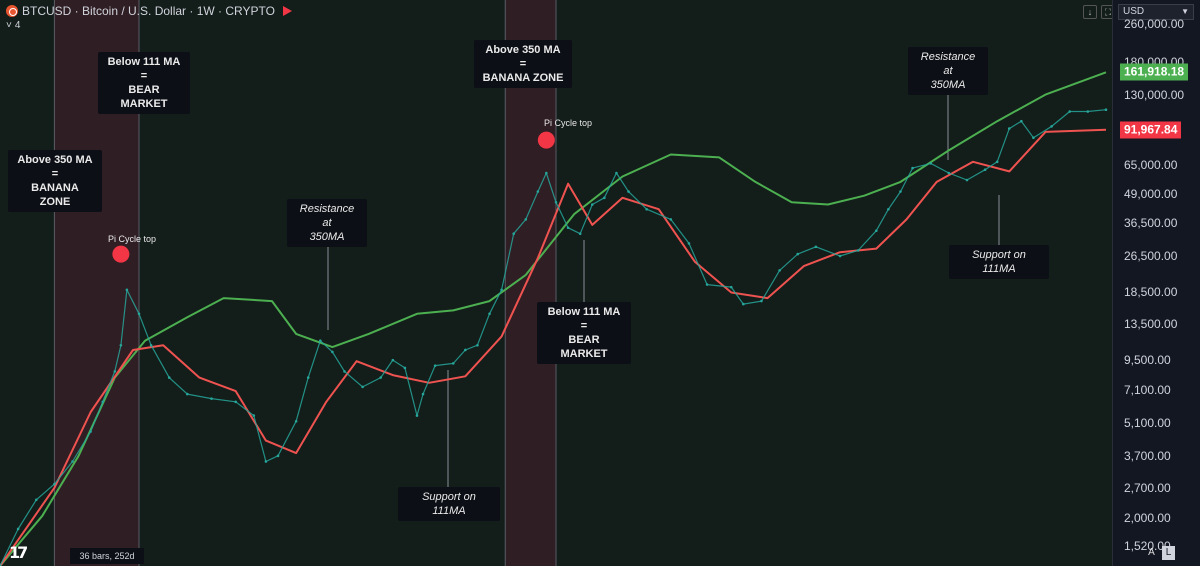 Image resolution: width=1200 pixels, height=566 pixels. Describe the element at coordinates (17, 25) in the screenshot. I see `indicator-count: 4` at that location.